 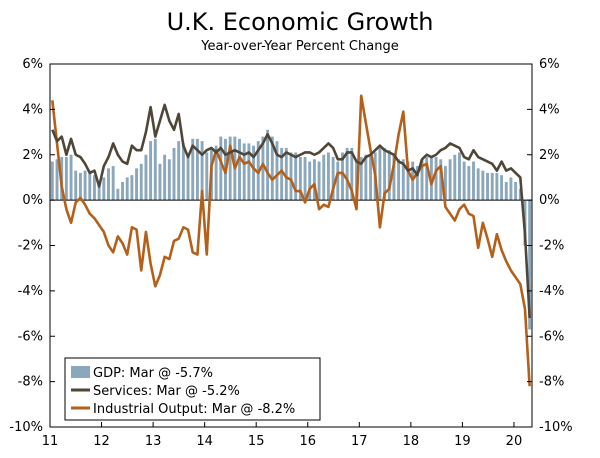 I want to click on y-tick-label-left: -10%, so click(x=26, y=427).